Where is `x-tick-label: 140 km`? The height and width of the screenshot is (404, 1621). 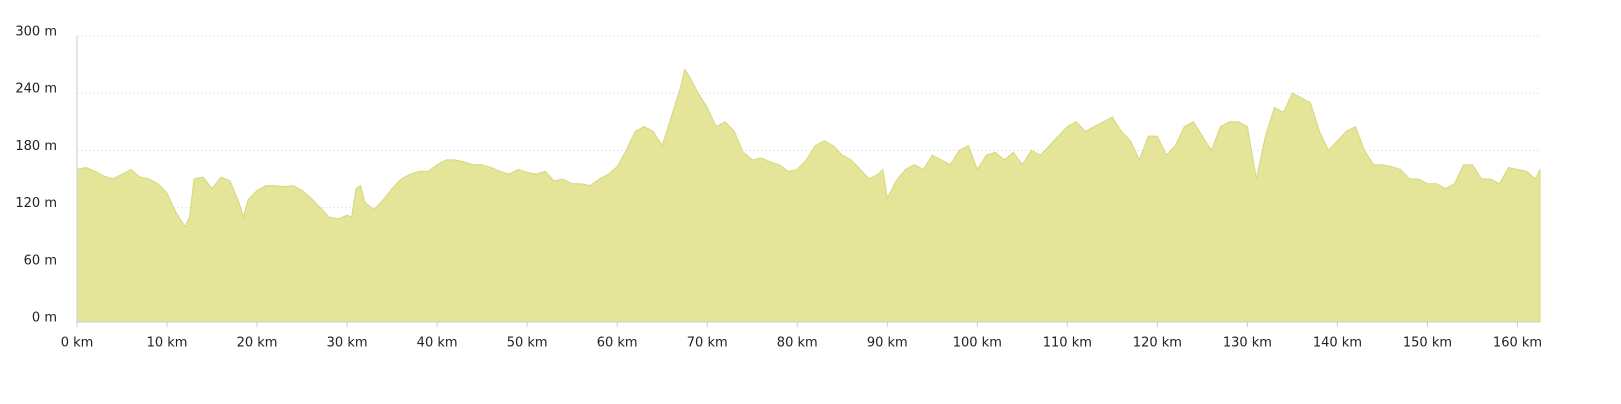 x-tick-label: 140 km is located at coordinates (1337, 343).